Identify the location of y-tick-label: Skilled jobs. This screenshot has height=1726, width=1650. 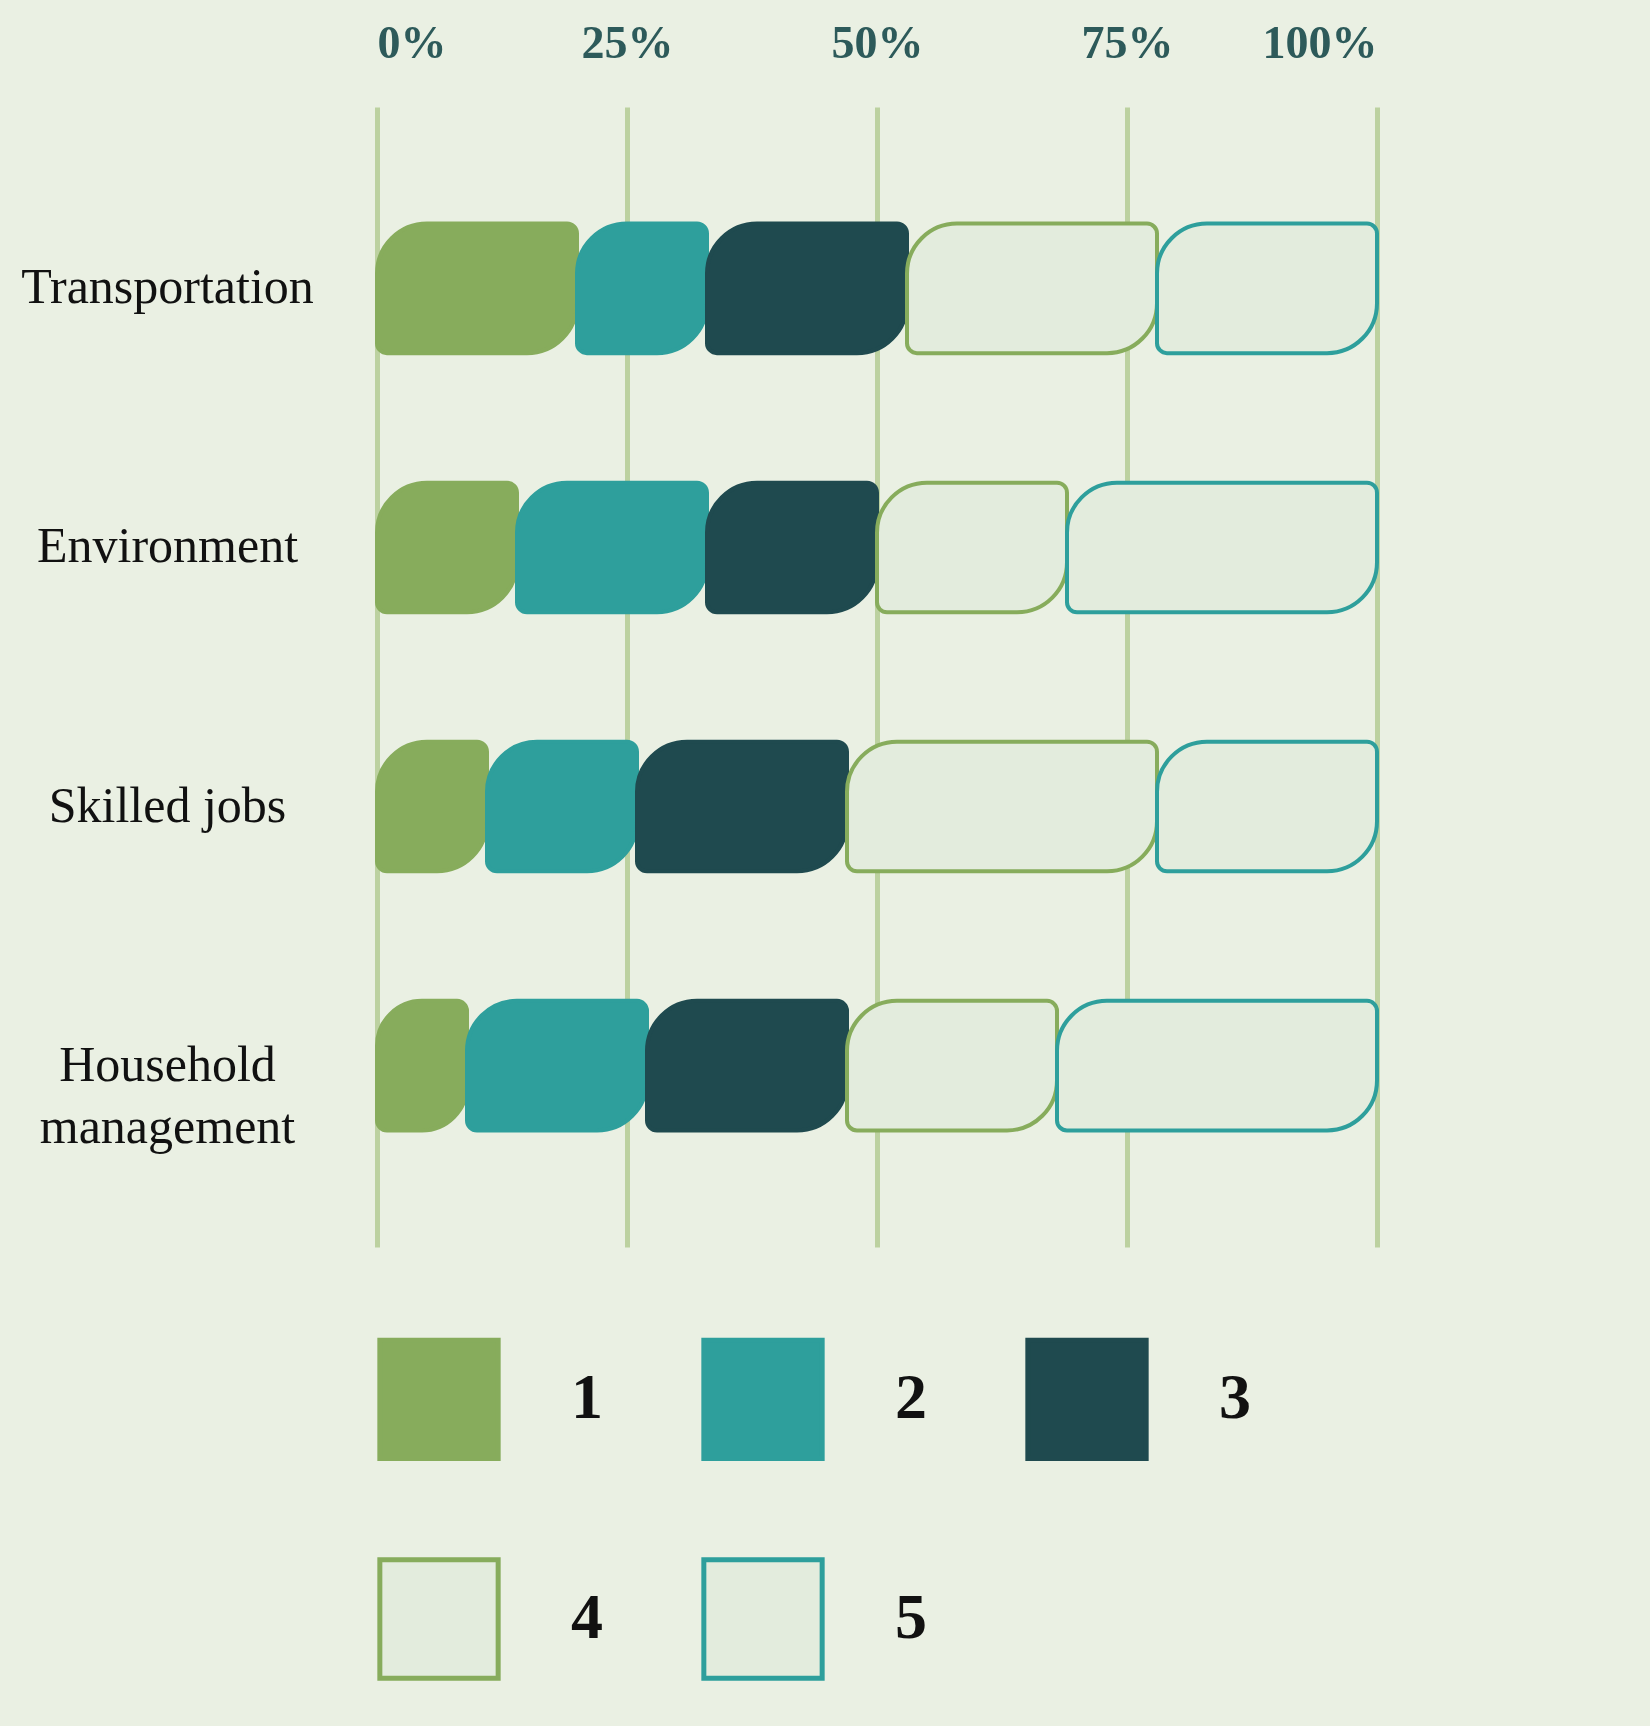
(167, 804).